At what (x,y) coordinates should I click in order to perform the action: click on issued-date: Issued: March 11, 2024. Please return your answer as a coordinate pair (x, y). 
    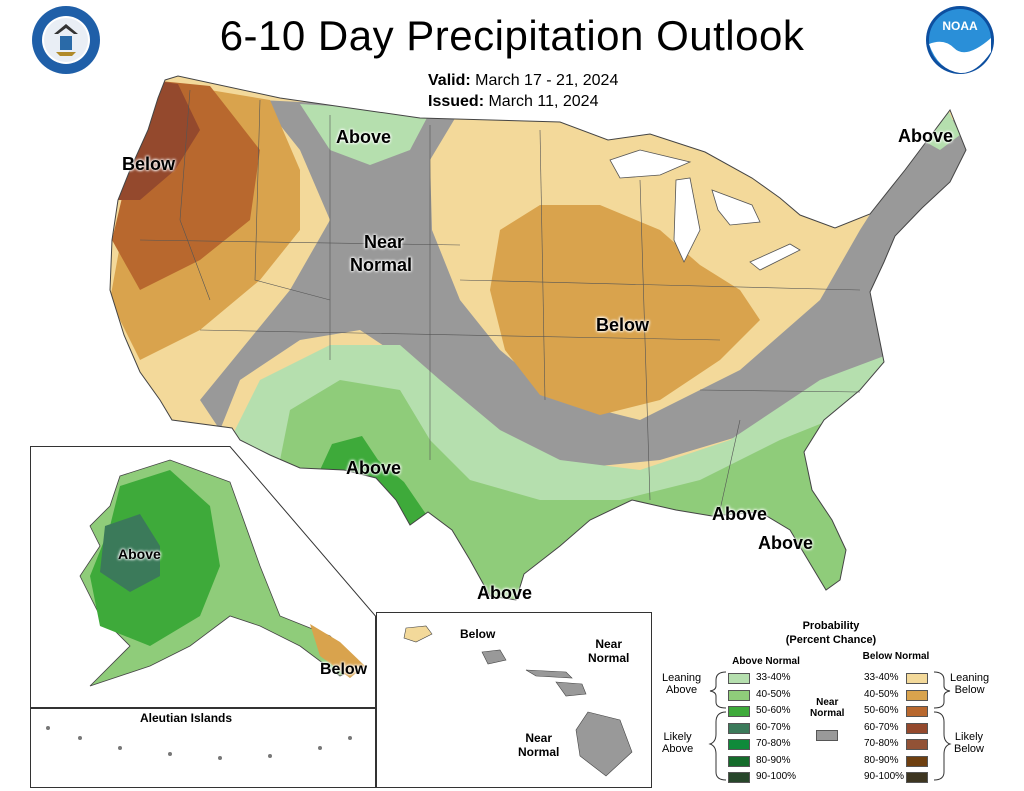
    Looking at the image, I should click on (513, 102).